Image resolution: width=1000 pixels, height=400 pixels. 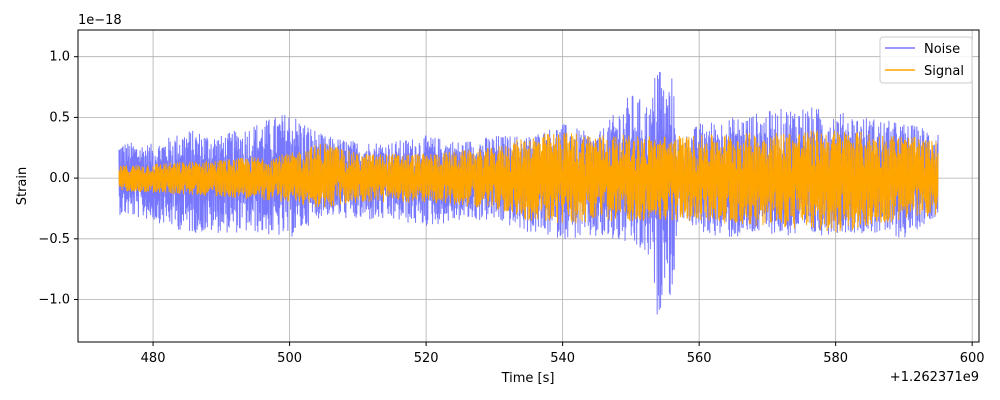 What do you see at coordinates (22, 186) in the screenshot?
I see `y-axis-label: Strain` at bounding box center [22, 186].